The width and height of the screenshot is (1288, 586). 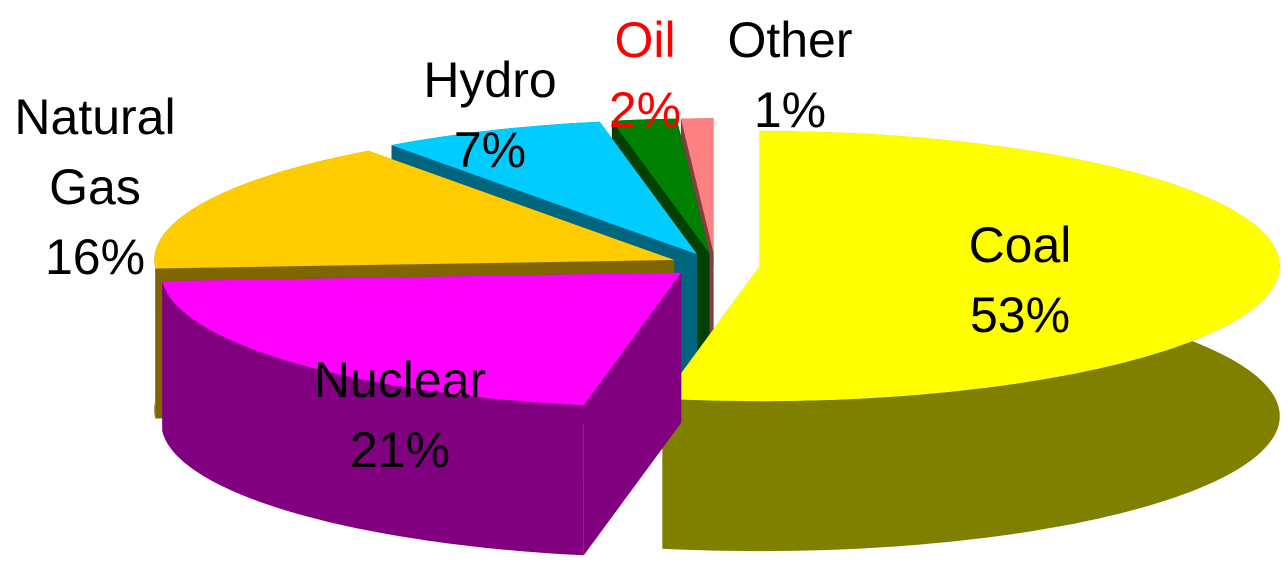 What do you see at coordinates (645, 110) in the screenshot?
I see `value-label: 2%` at bounding box center [645, 110].